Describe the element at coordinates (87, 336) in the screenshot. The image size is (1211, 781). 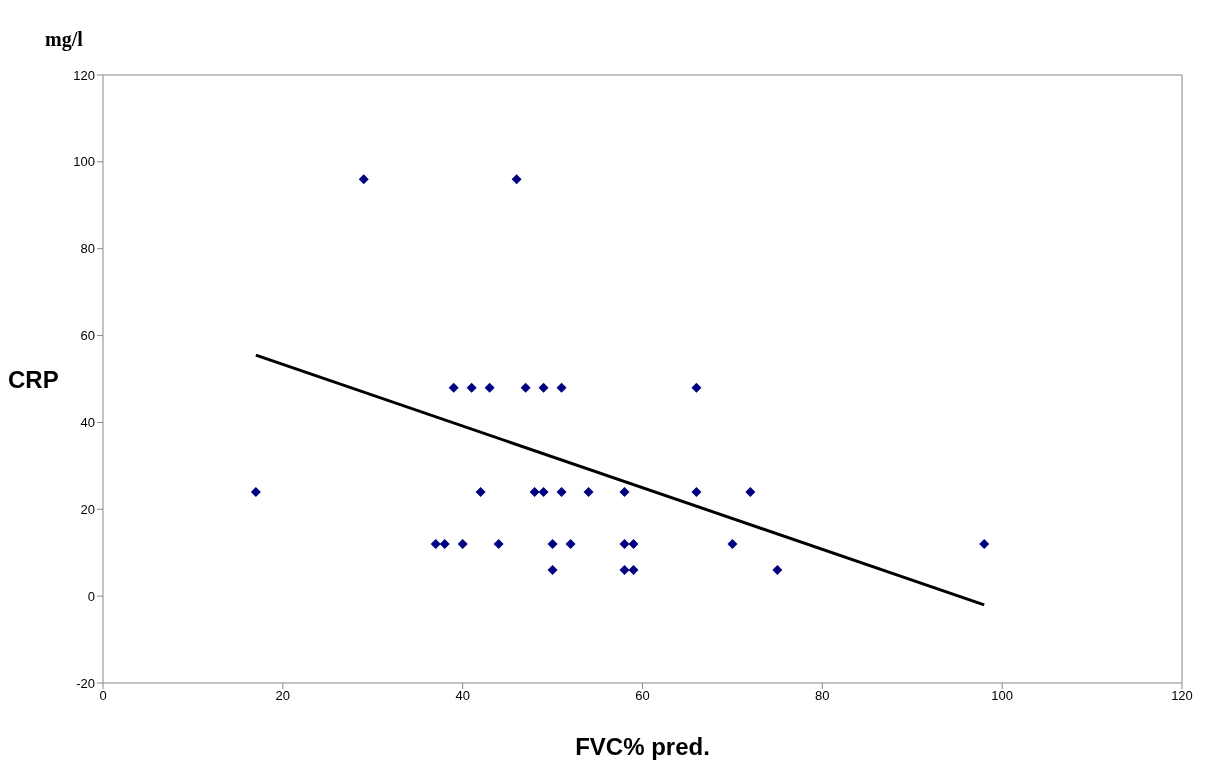
I see `y-tick-label: 60` at that location.